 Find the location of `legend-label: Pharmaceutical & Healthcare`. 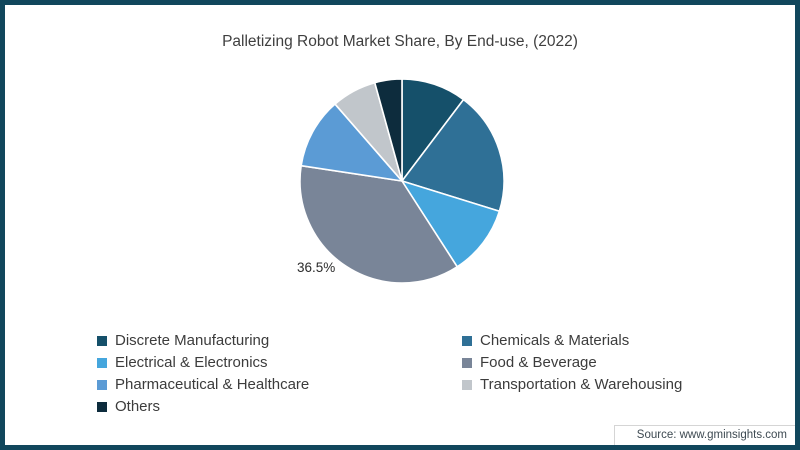

legend-label: Pharmaceutical & Healthcare is located at coordinates (212, 384).